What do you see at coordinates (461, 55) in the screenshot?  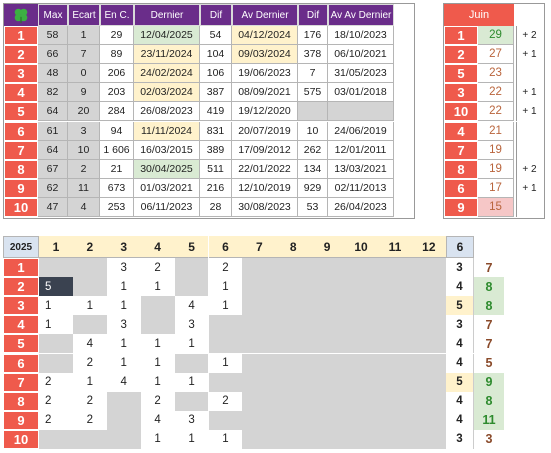 I see `juin-row-number: 2` at bounding box center [461, 55].